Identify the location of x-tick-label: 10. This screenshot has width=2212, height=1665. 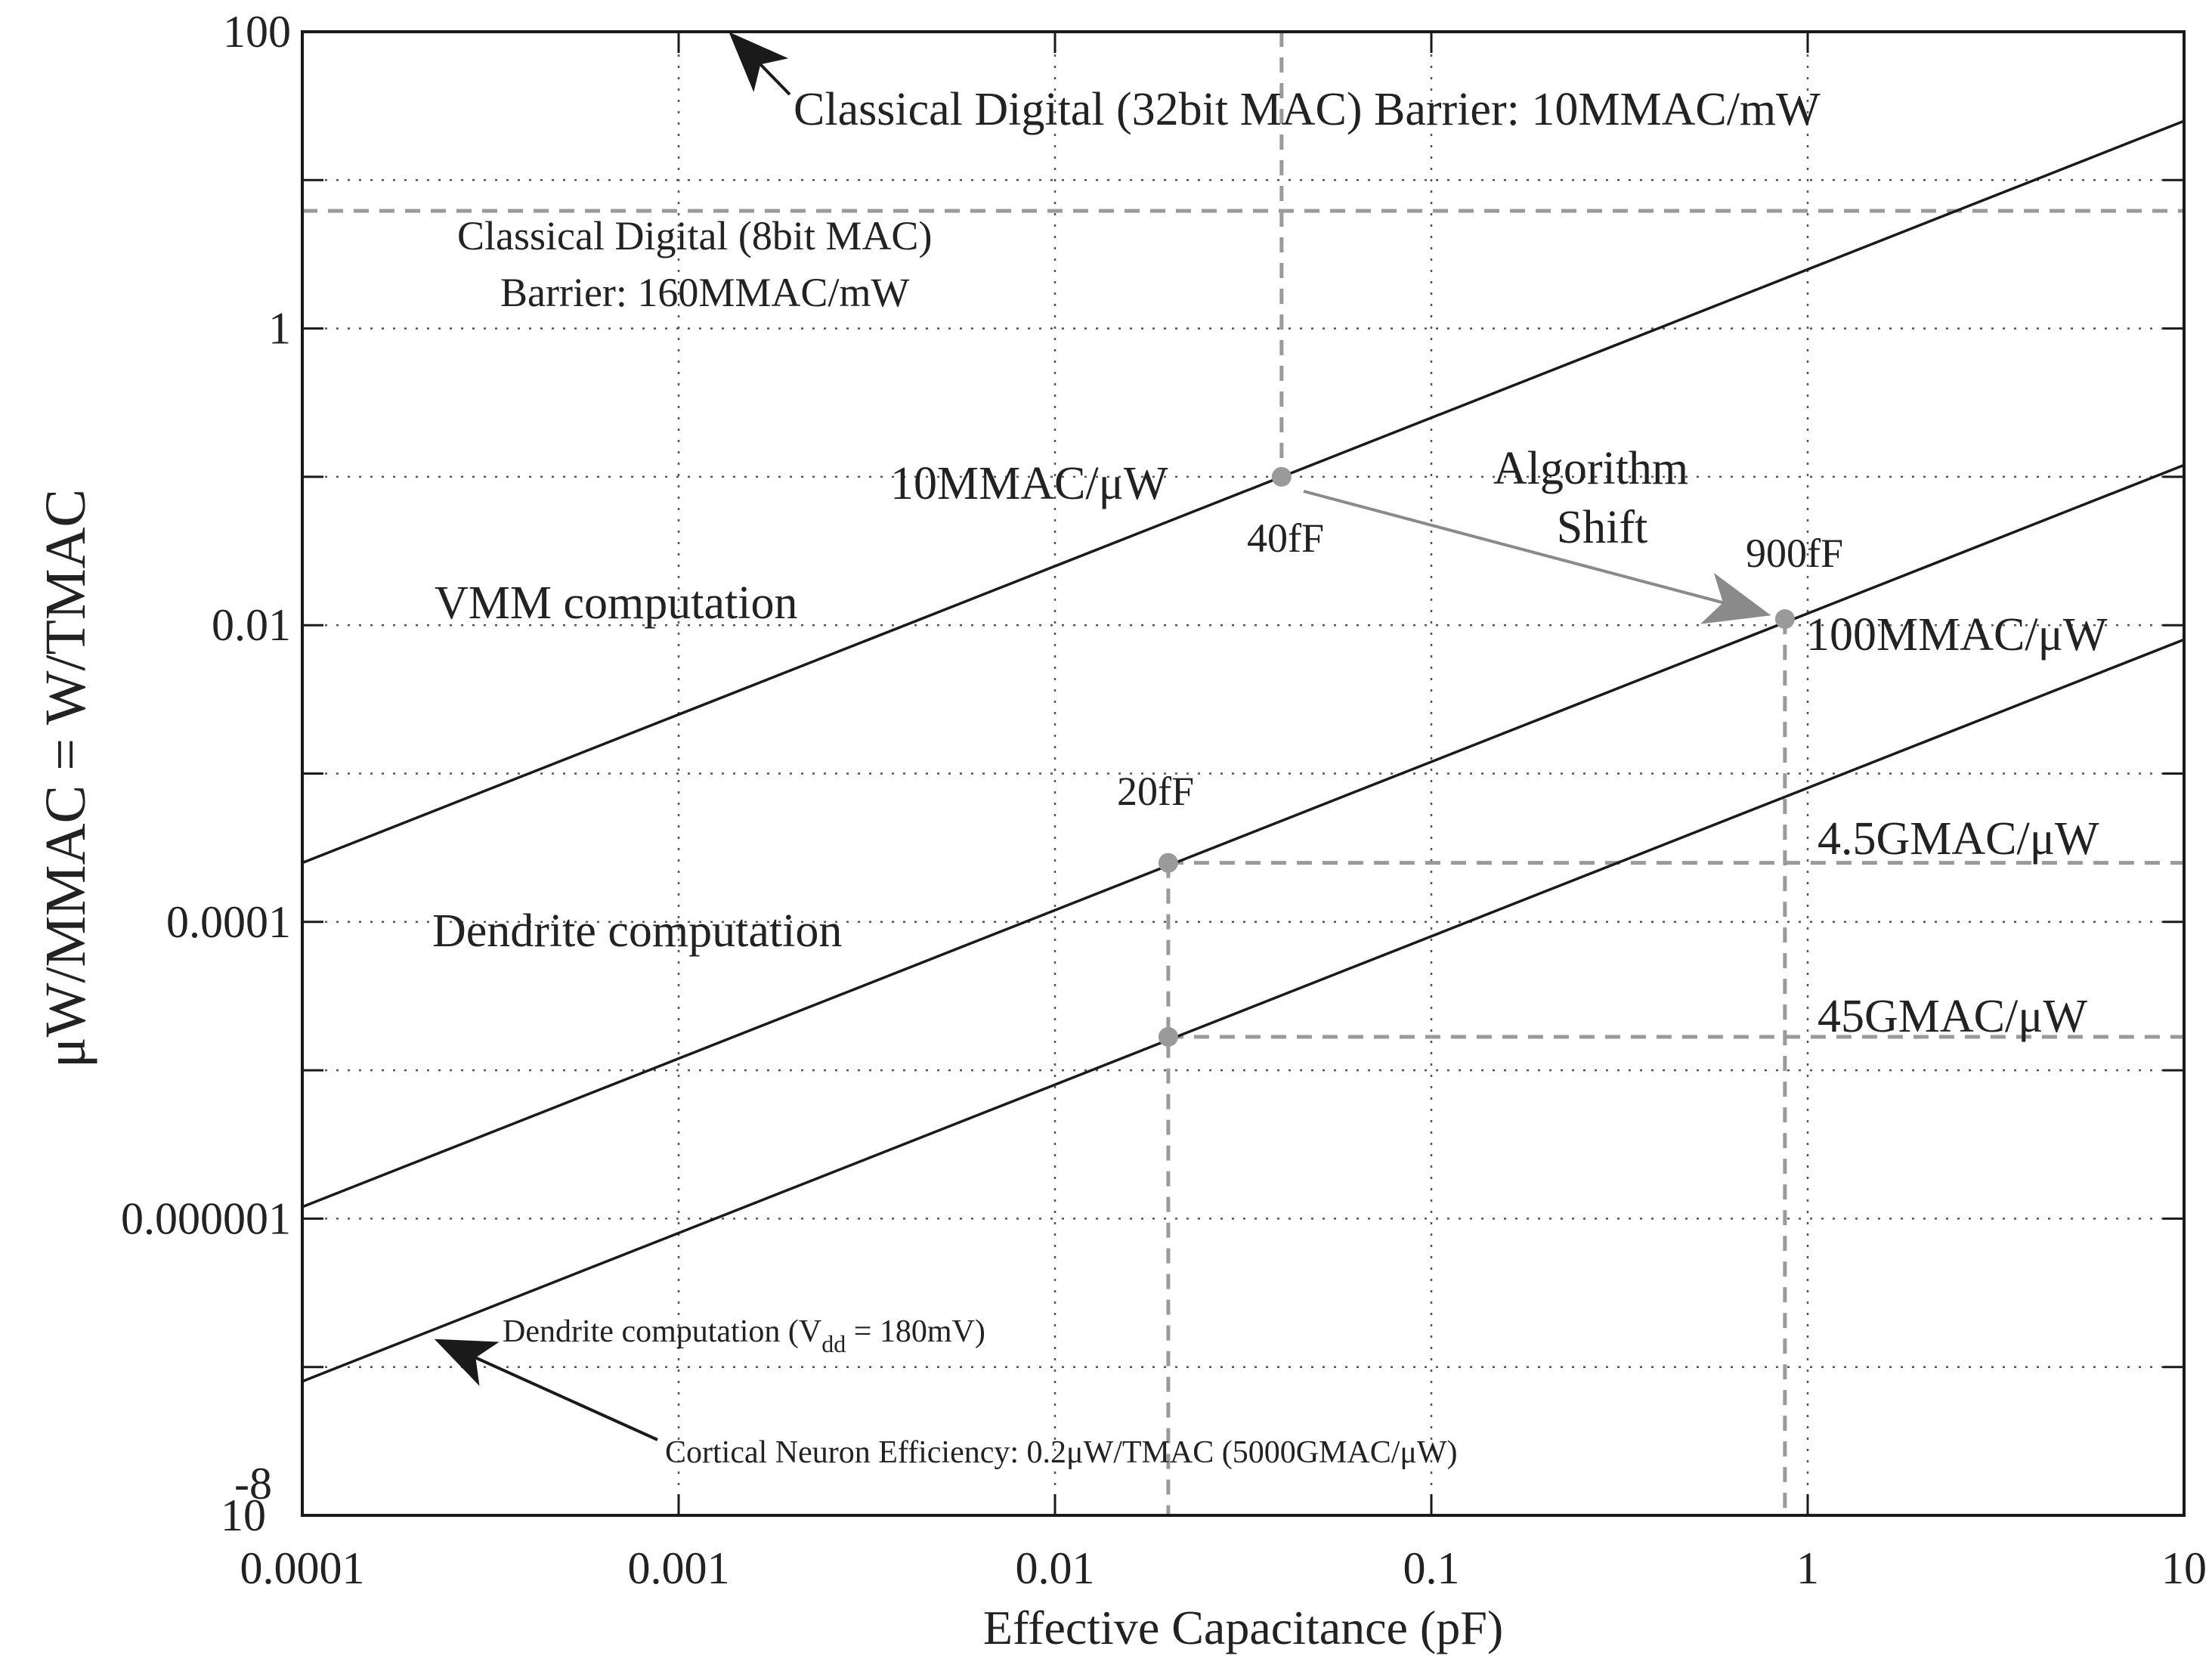
(2184, 1568).